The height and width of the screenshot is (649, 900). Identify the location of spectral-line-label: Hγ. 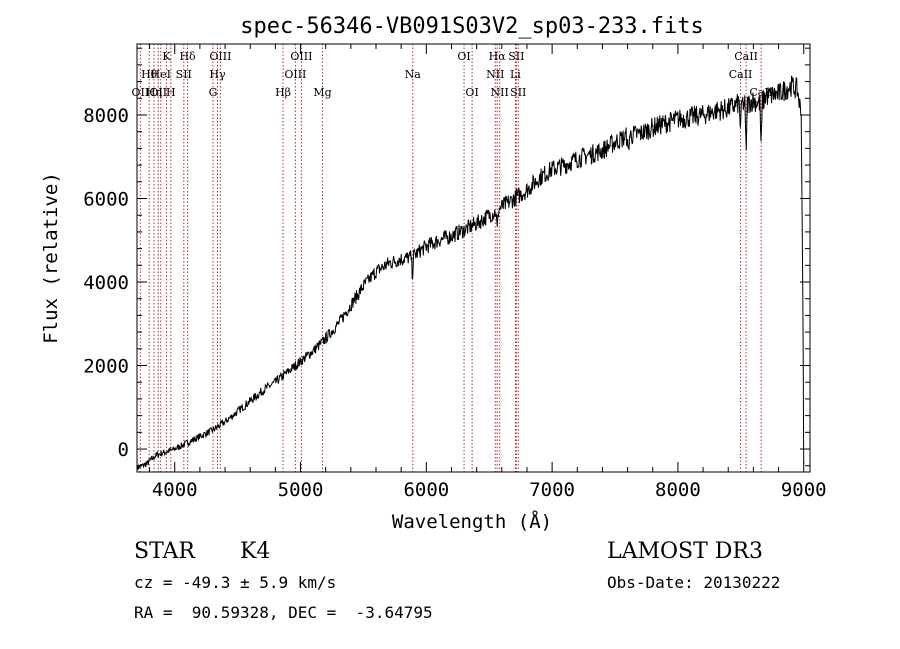
(217, 74).